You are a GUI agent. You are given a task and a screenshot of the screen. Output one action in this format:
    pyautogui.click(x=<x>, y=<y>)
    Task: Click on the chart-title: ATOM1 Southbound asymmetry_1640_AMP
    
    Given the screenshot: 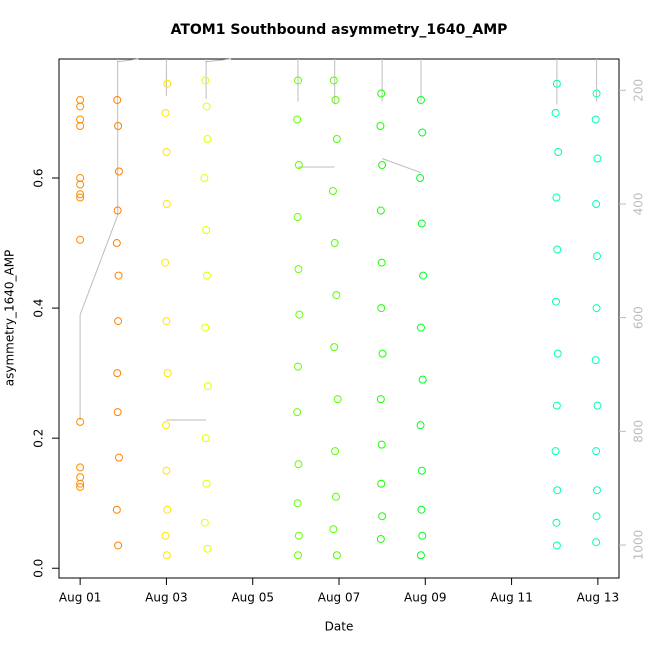 What is the action you would take?
    pyautogui.click(x=339, y=30)
    